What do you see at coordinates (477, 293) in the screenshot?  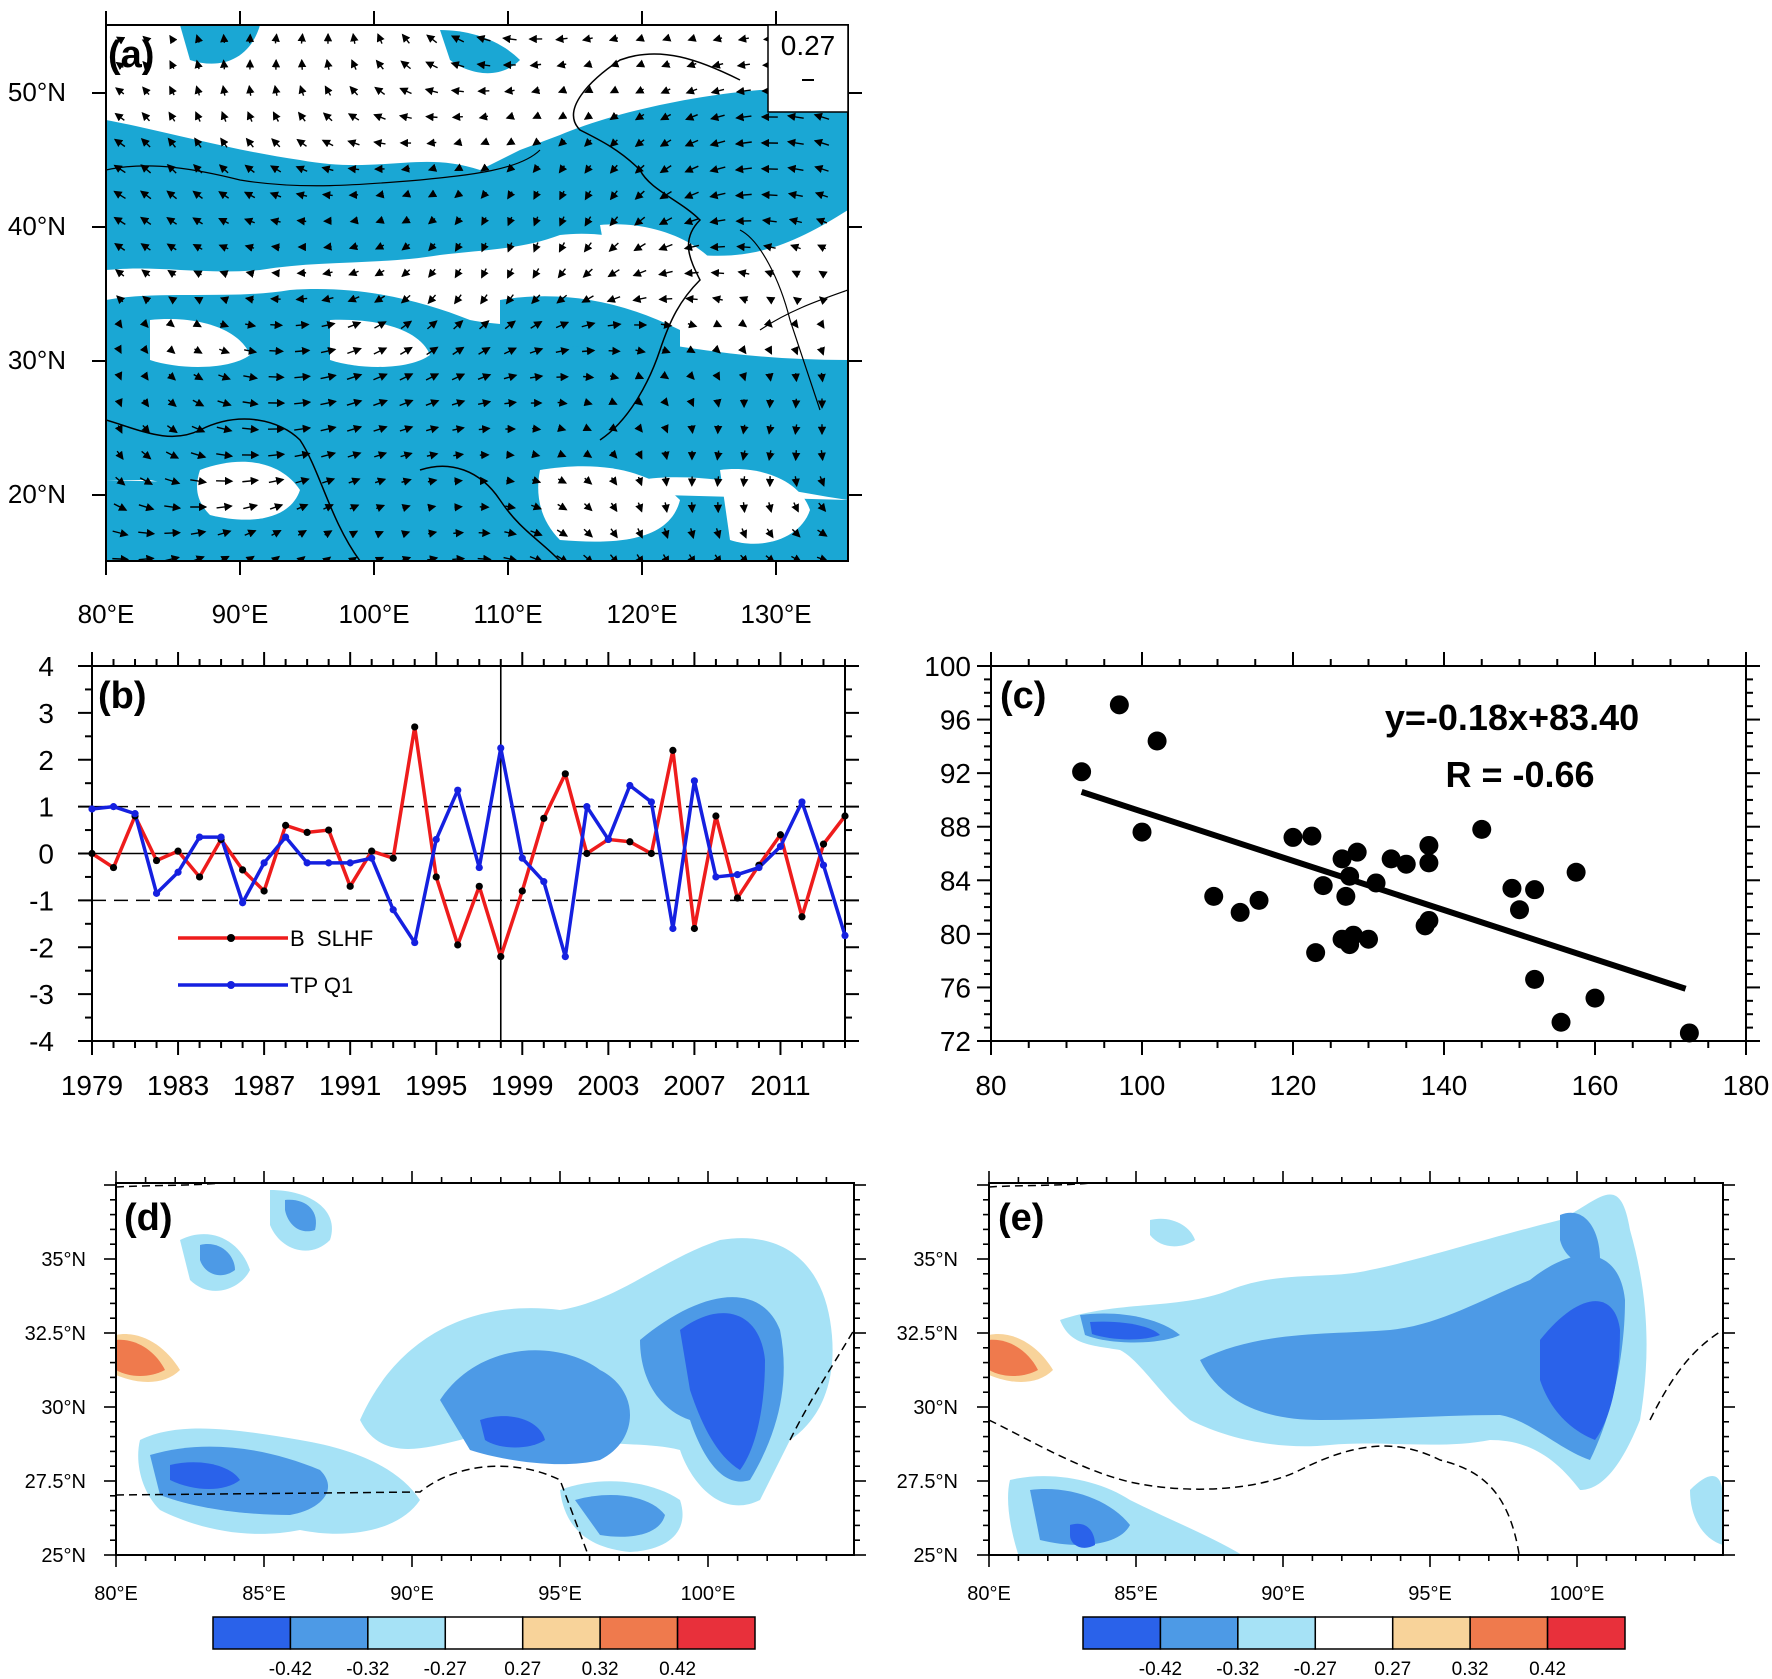 I see `panel-a-ticks` at bounding box center [477, 293].